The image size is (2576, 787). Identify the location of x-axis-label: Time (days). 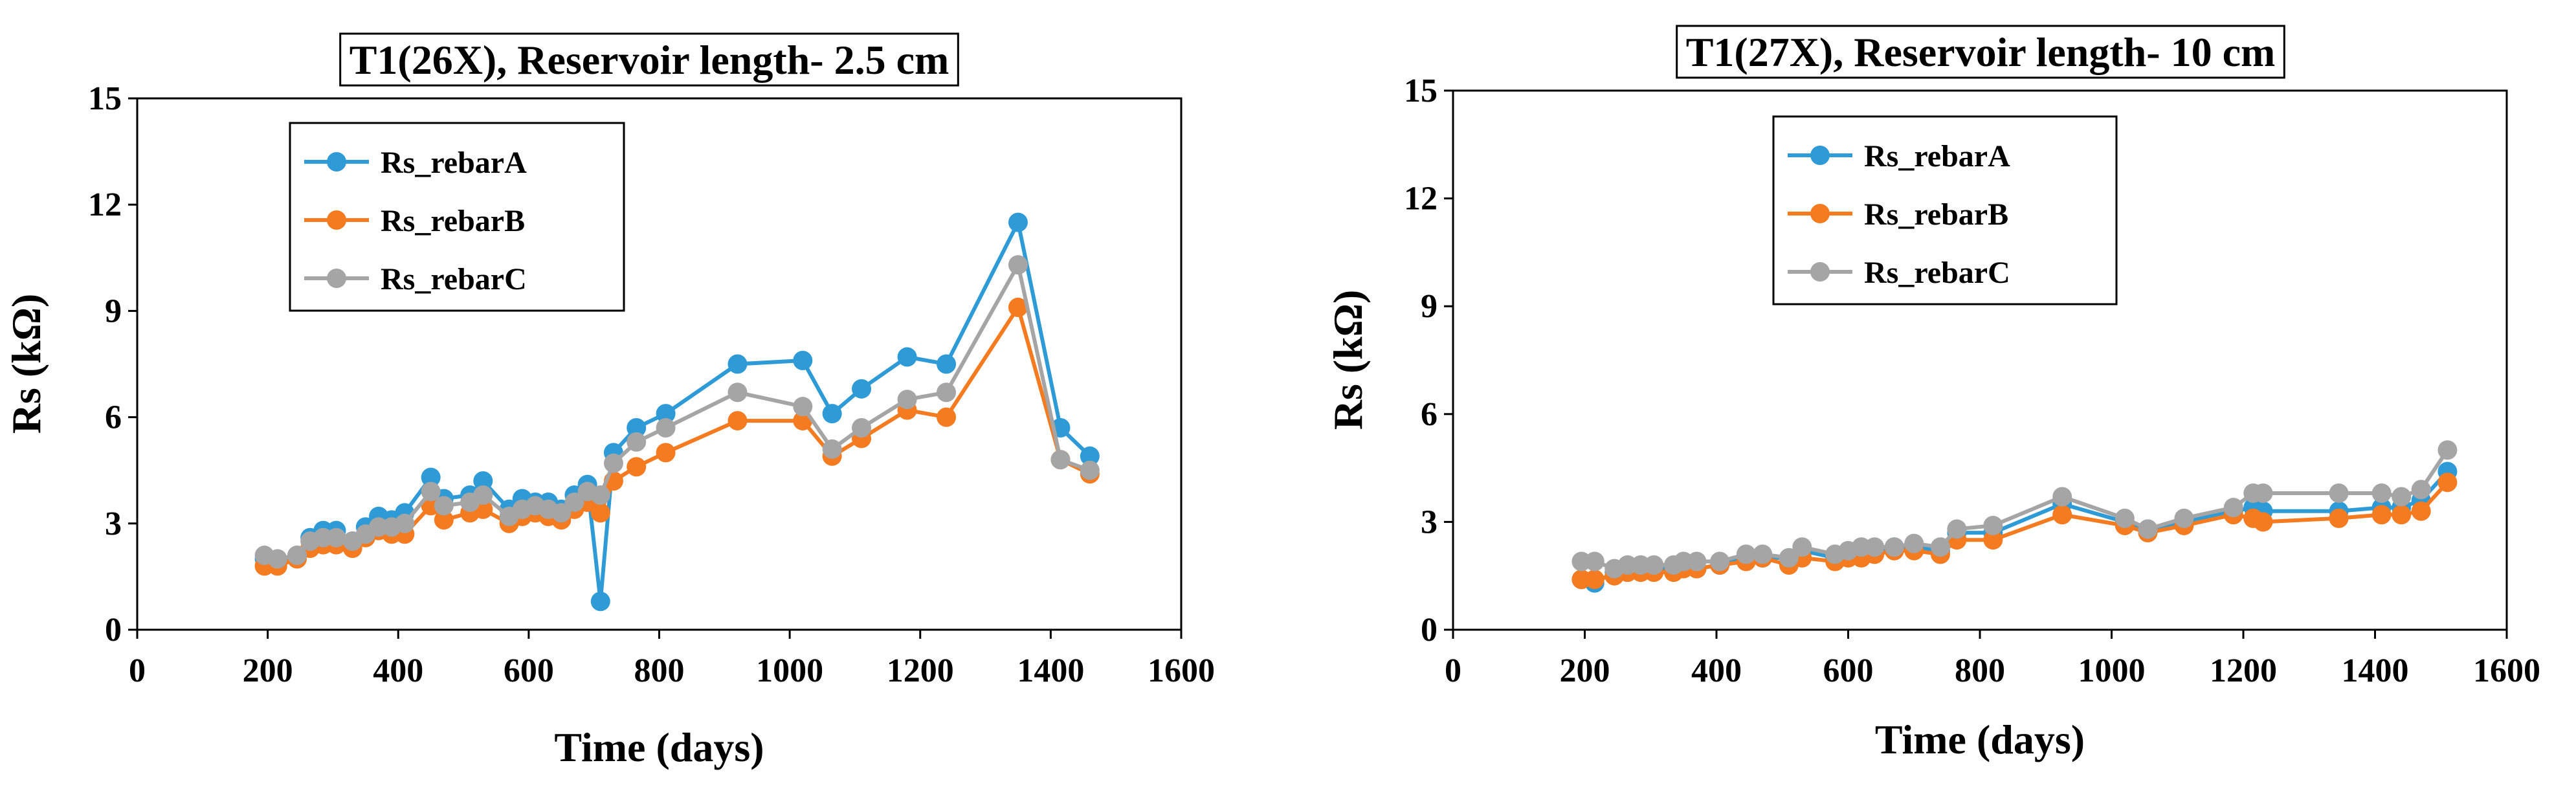
(1980, 739).